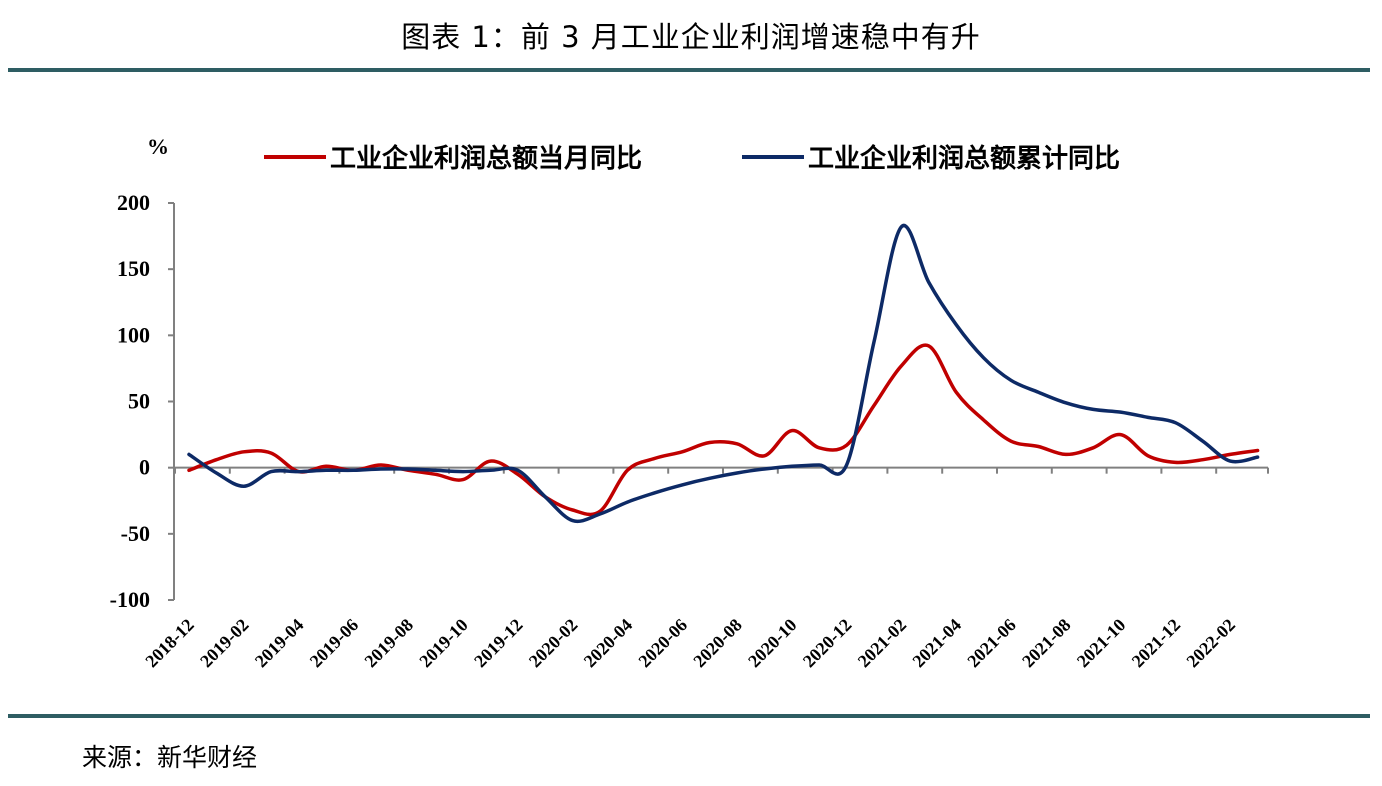  What do you see at coordinates (170, 757) in the screenshot?
I see `source-note: 来源：新华财经` at bounding box center [170, 757].